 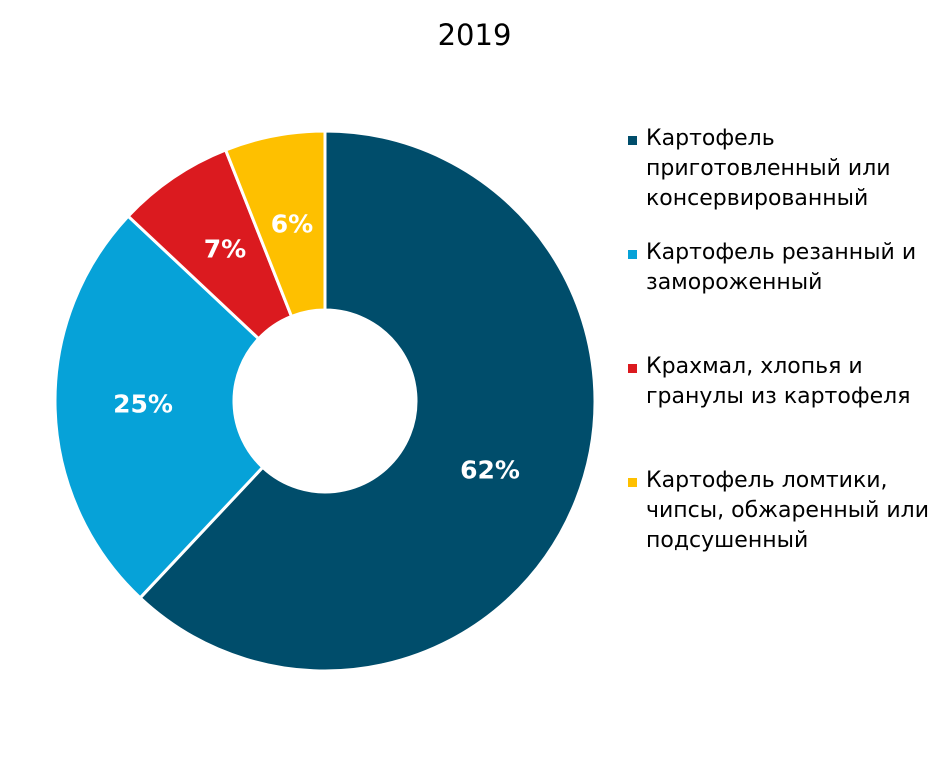 What do you see at coordinates (781, 267) in the screenshot?
I see `legend-label: Картофель резанный и замороженный` at bounding box center [781, 267].